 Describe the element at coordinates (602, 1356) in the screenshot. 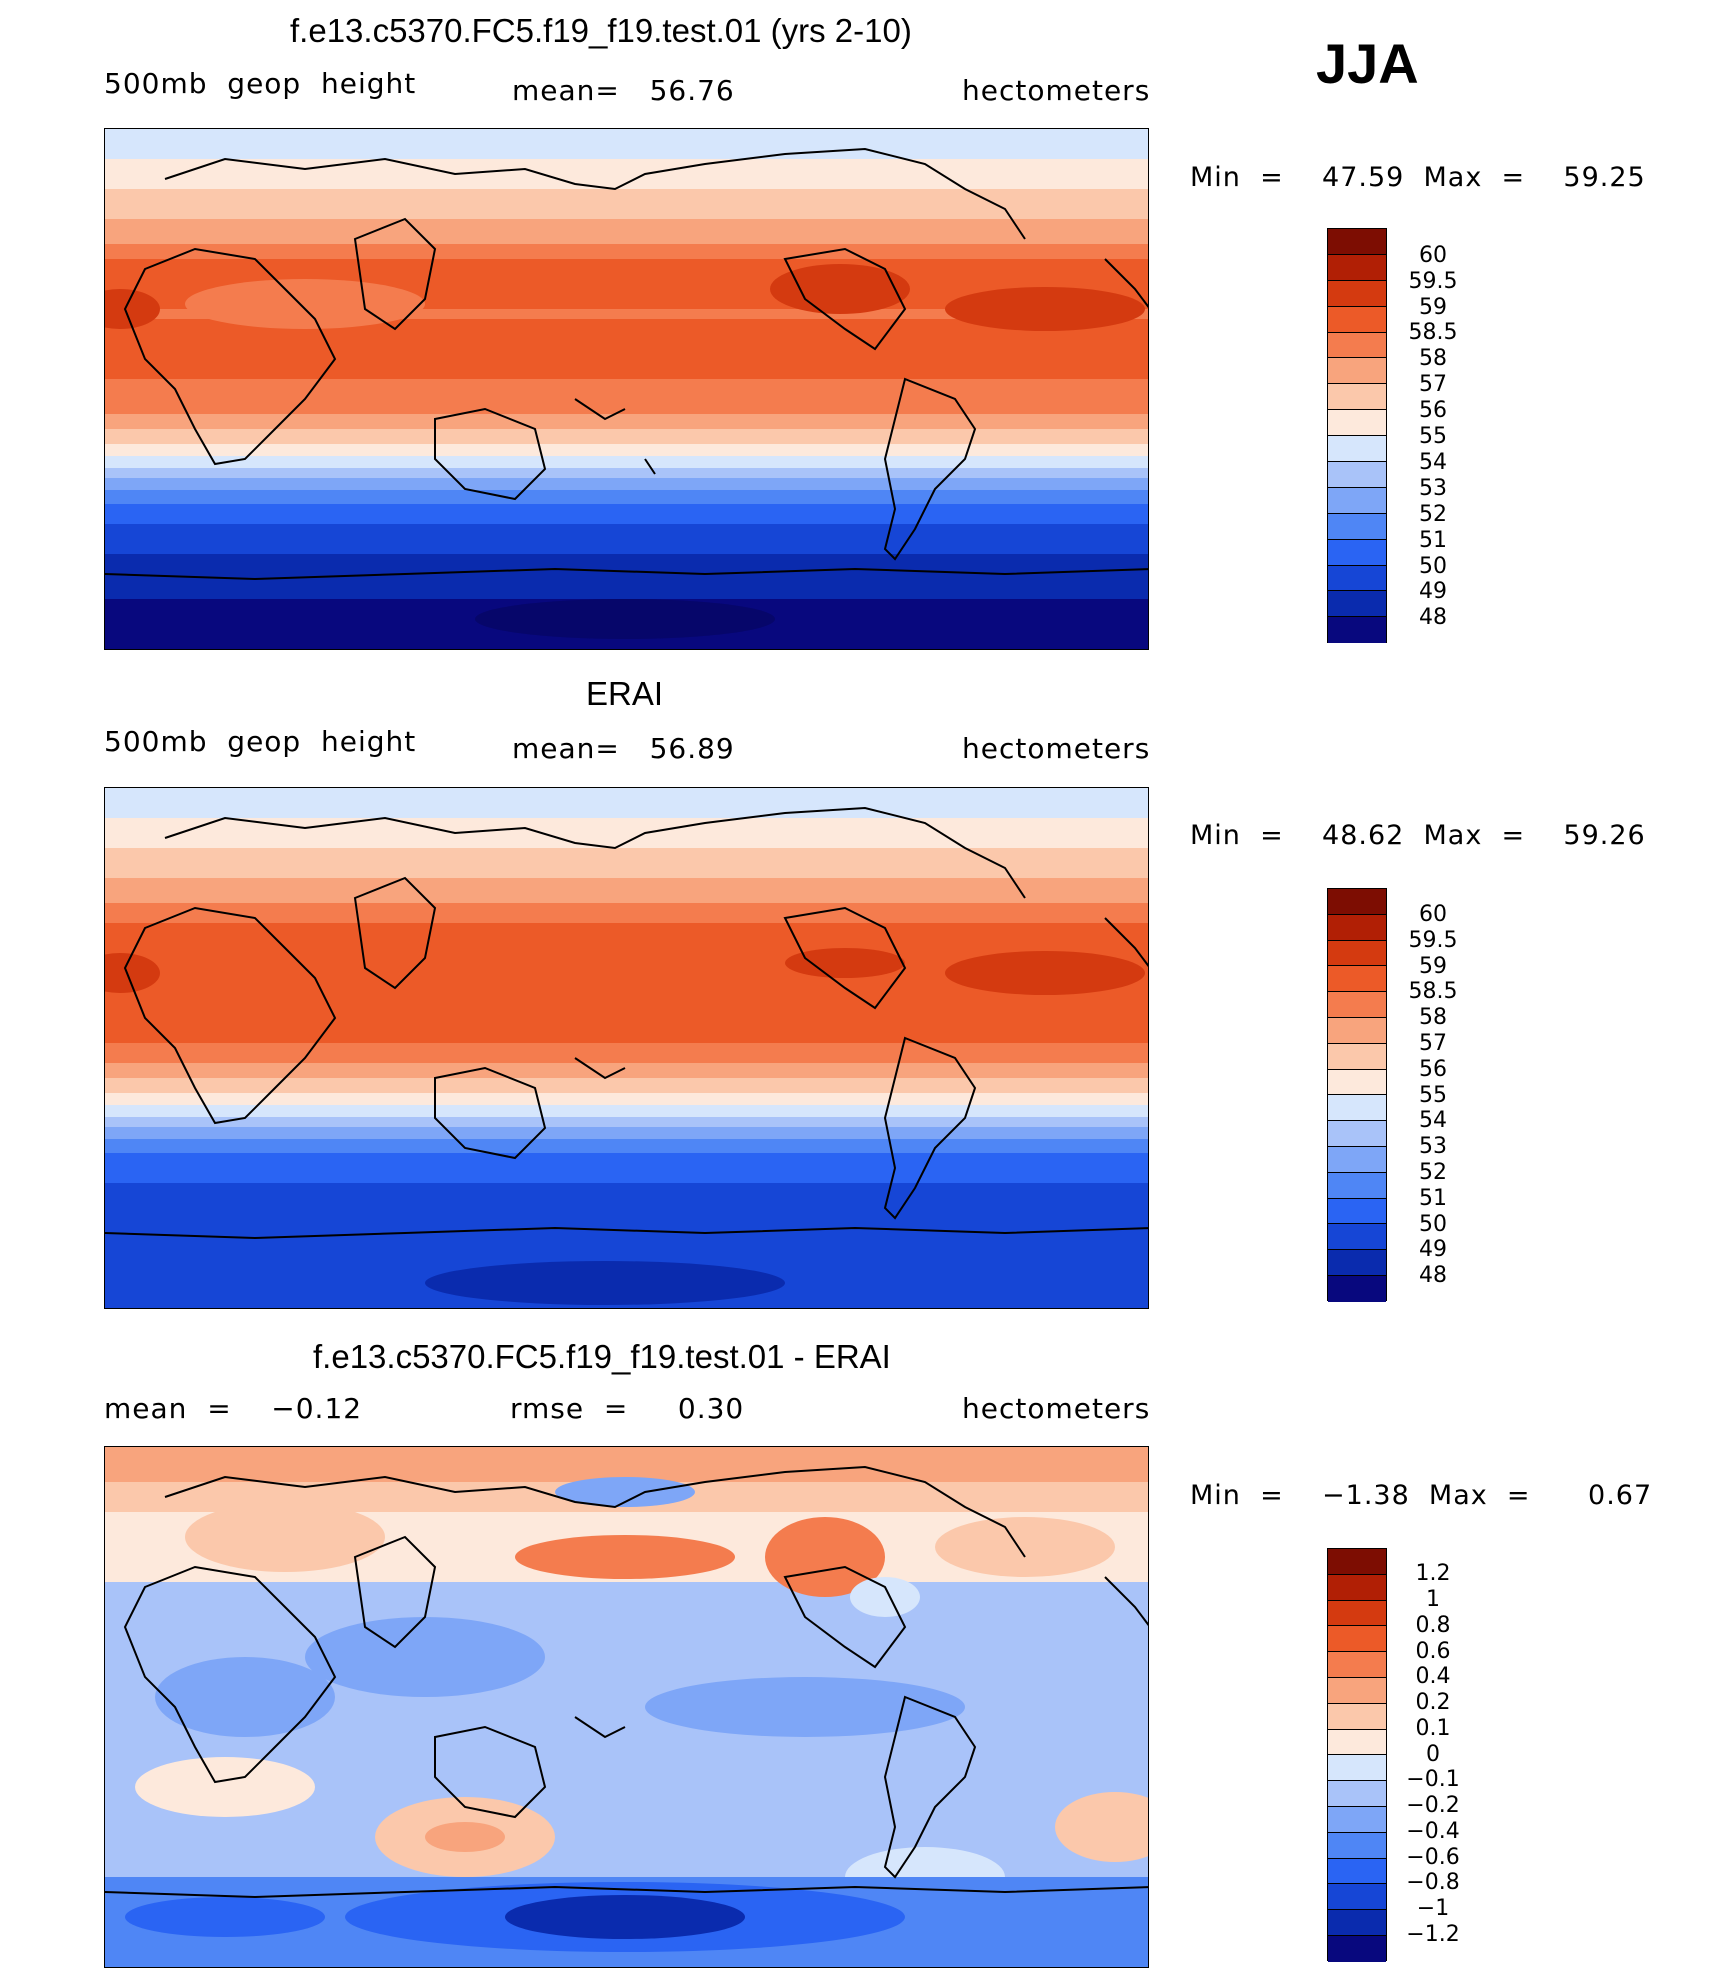

I see `panel-3-title: f.e13.c5370.FC5.f19_f19.test.01 - ERAI` at that location.